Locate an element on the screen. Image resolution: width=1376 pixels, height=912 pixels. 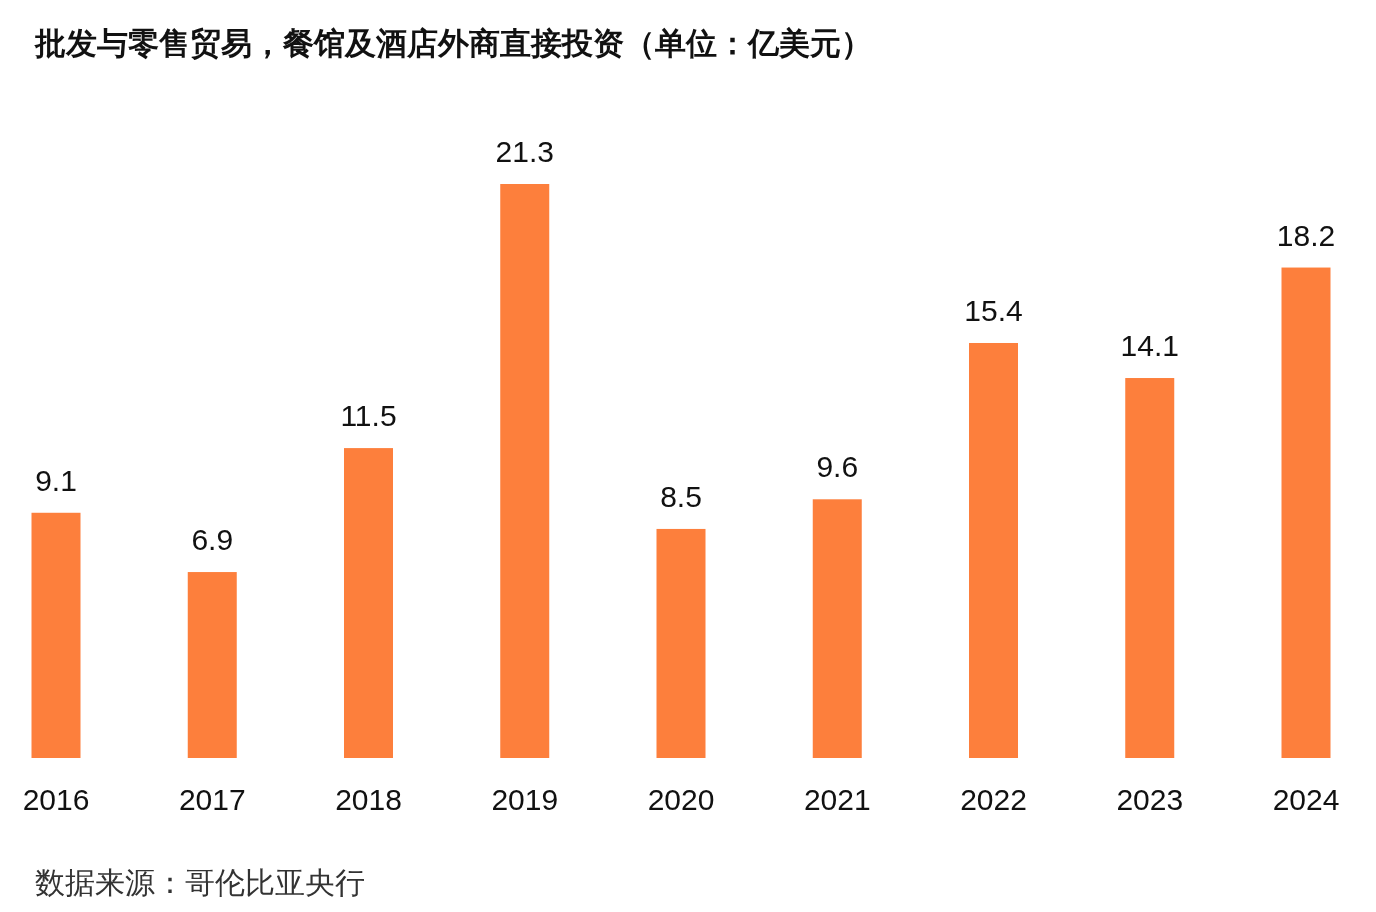
data-label: 14.1 is located at coordinates (1149, 346).